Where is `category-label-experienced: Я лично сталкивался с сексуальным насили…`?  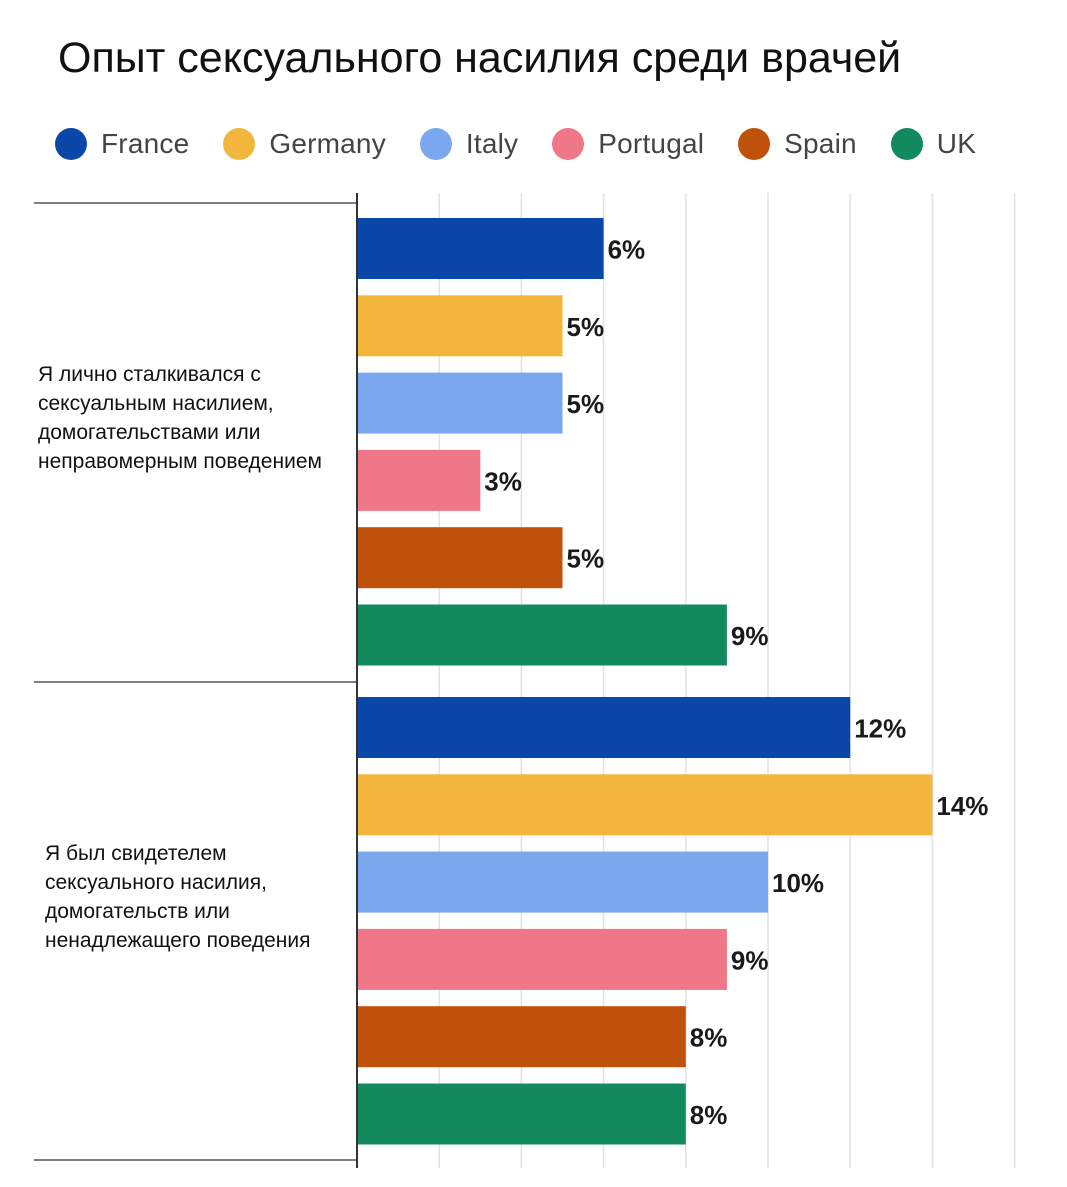 category-label-experienced: Я лично сталкивался с сексуальным насили… is located at coordinates (180, 418).